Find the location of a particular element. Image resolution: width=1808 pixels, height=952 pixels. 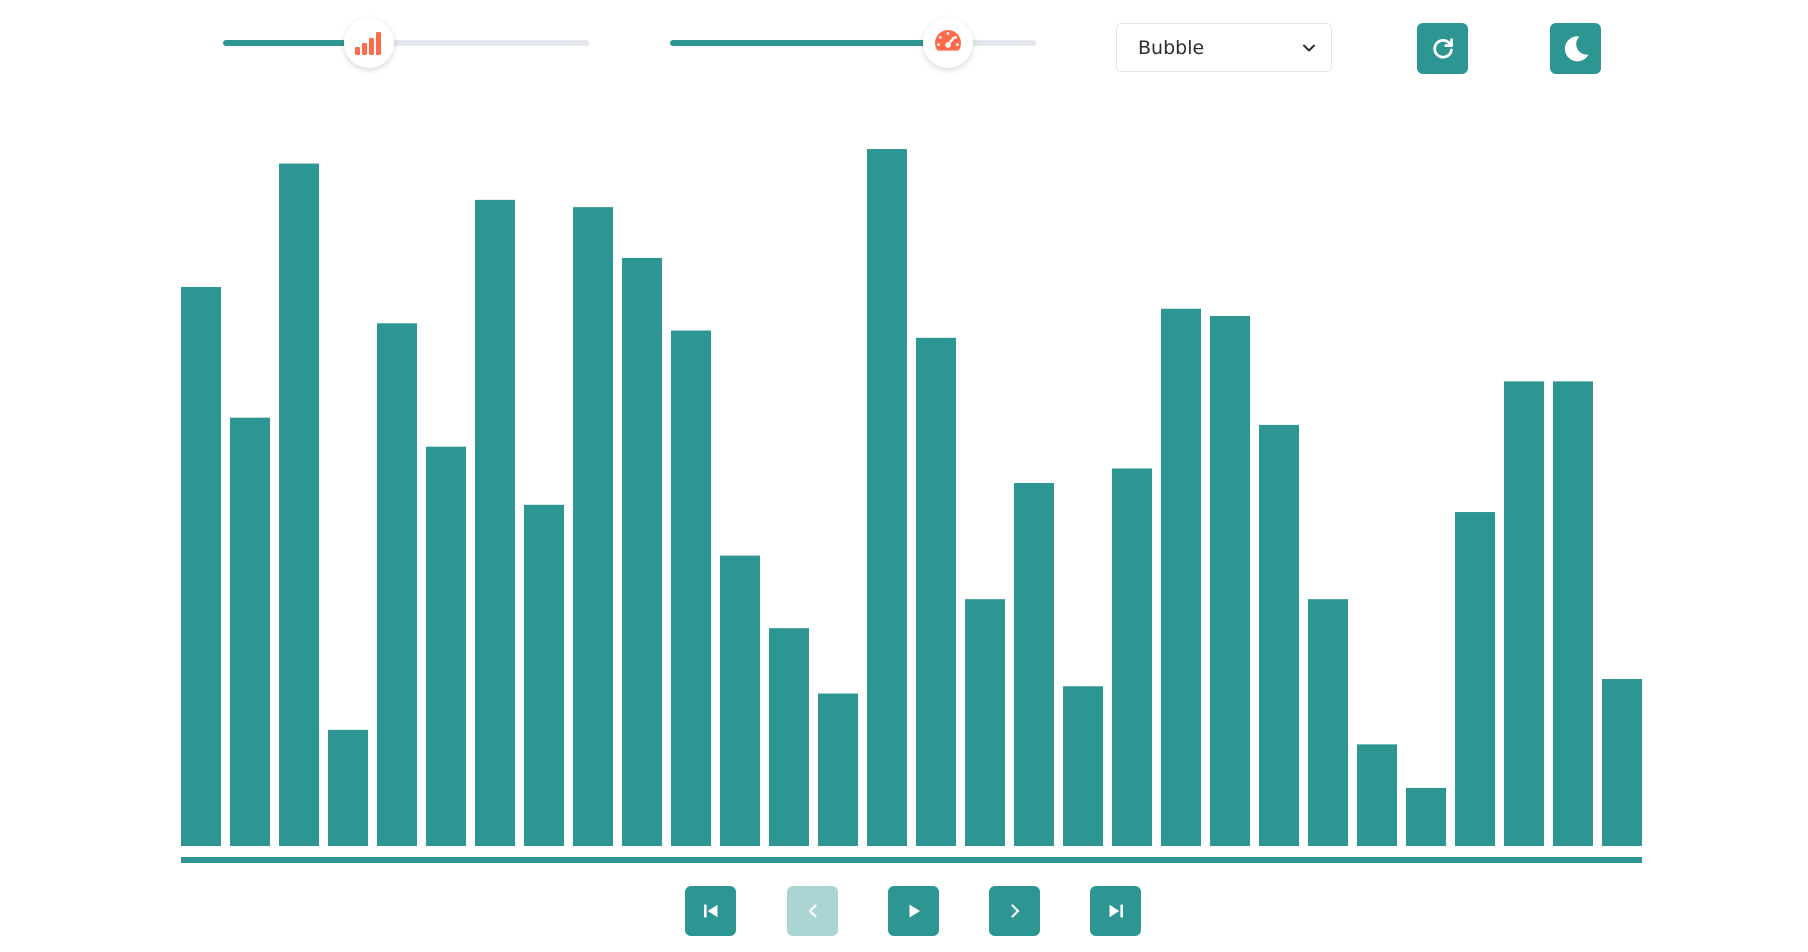

play-icon is located at coordinates (914, 911).